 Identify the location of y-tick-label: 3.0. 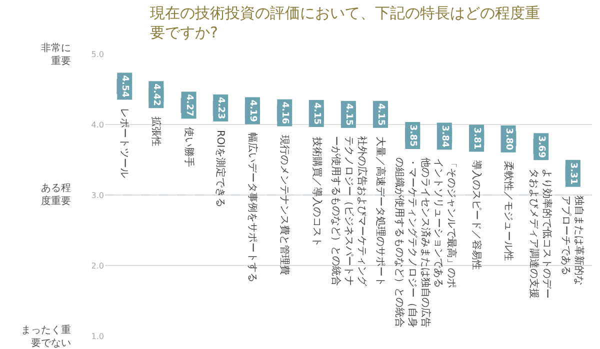
(97, 195).